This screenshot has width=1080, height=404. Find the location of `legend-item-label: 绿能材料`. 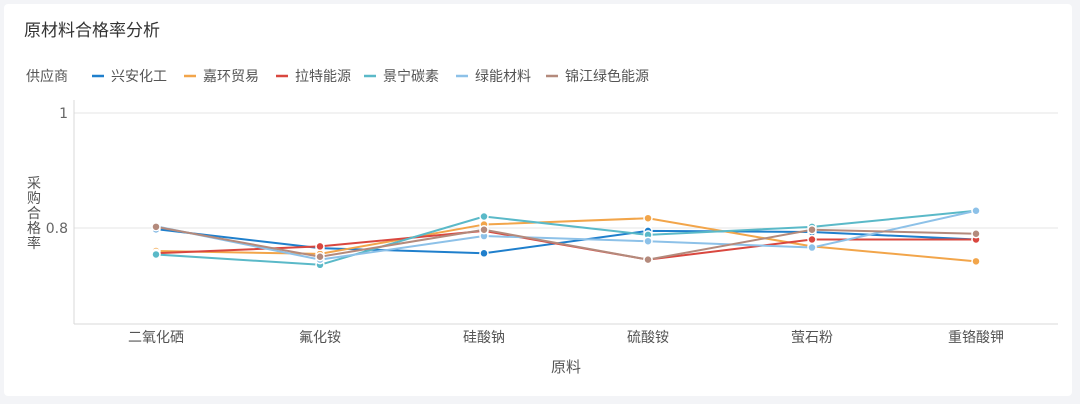

legend-item-label: 绿能材料 is located at coordinates (503, 77).